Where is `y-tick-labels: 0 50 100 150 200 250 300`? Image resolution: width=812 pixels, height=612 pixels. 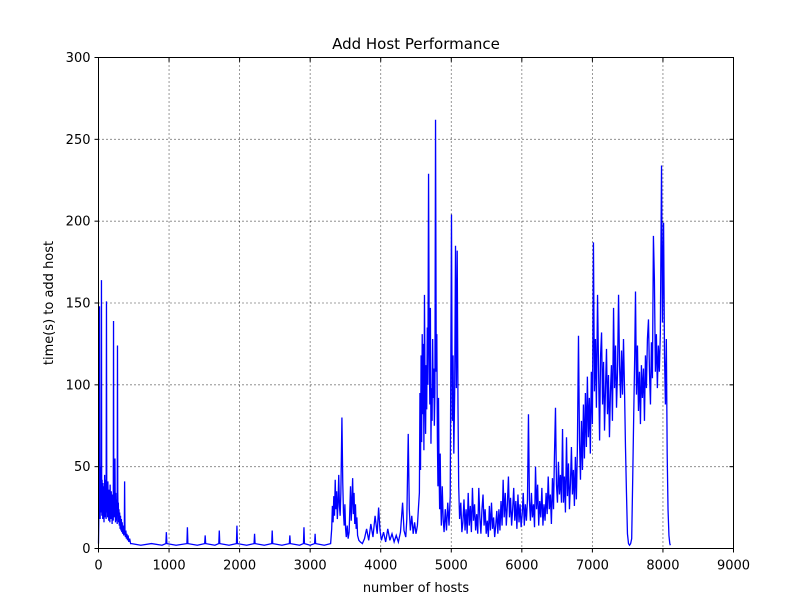
y-tick-labels: 0 50 100 150 200 250 300 is located at coordinates (78, 304).